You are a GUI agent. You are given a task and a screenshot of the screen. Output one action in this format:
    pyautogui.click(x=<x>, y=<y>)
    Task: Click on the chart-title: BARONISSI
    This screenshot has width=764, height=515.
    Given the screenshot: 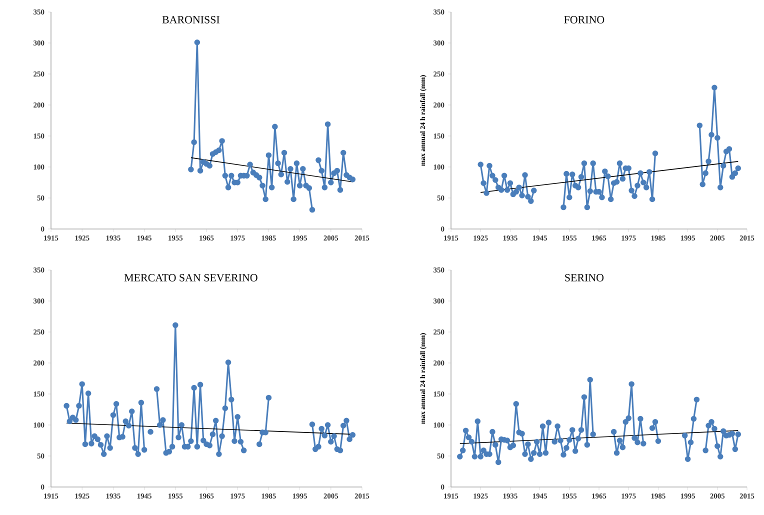 What is the action you would take?
    pyautogui.click(x=191, y=20)
    